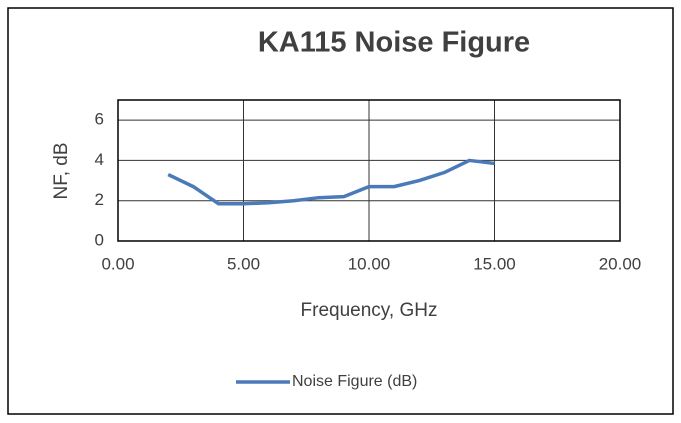 This screenshot has width=681, height=423. What do you see at coordinates (117, 263) in the screenshot?
I see `x-tick-label: 0.00` at bounding box center [117, 263].